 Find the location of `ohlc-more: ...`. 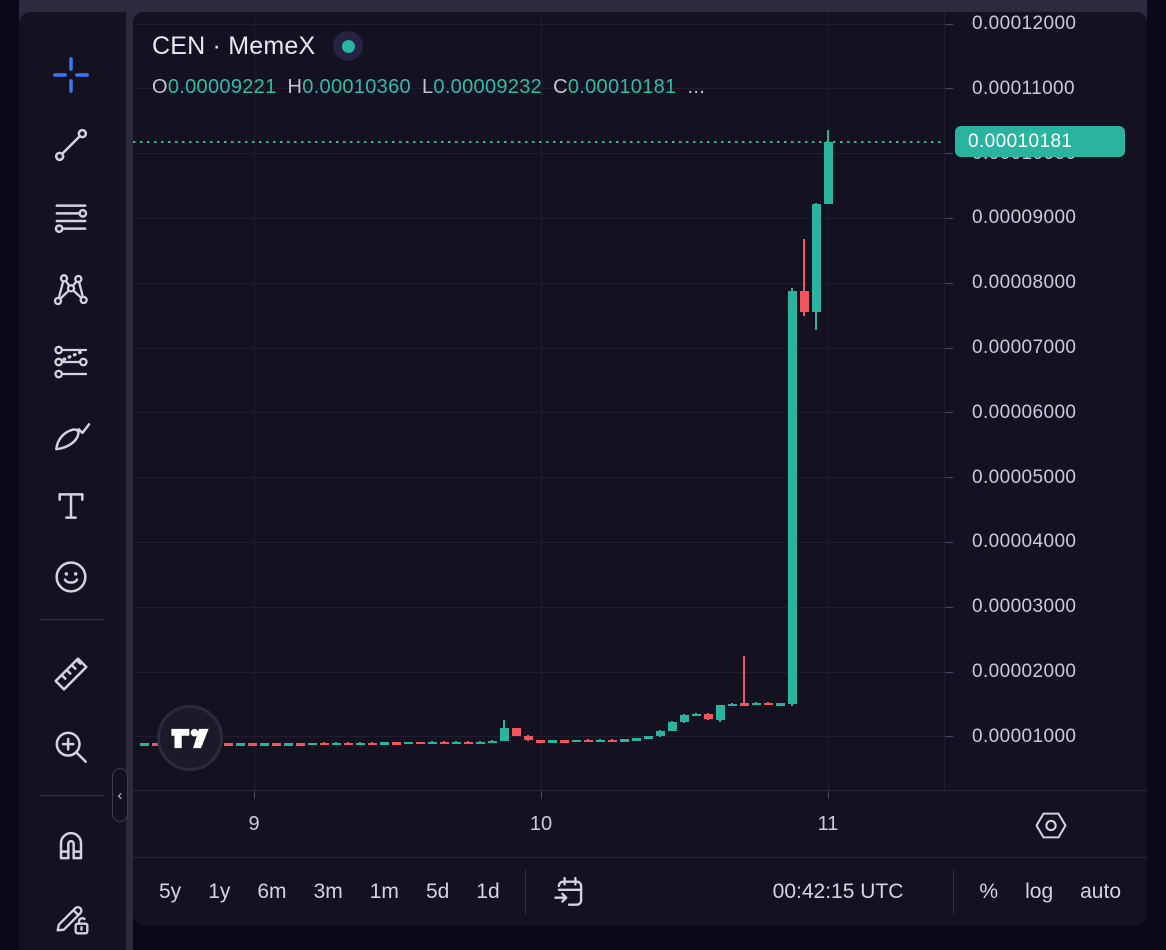

ohlc-more: ... is located at coordinates (696, 87).